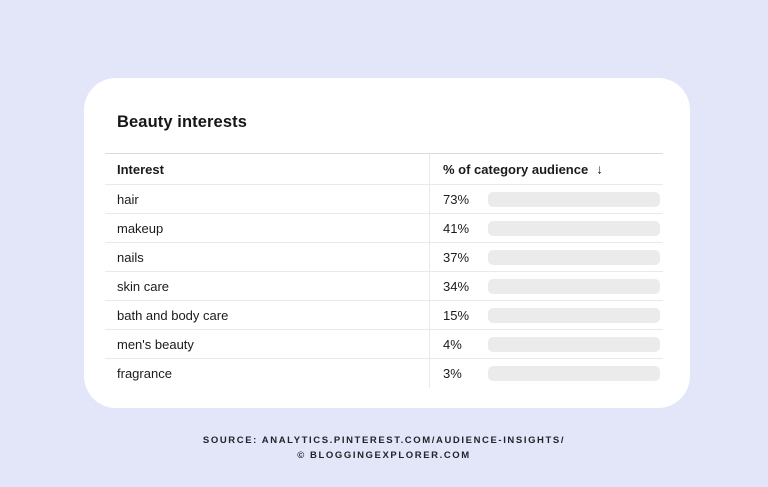  What do you see at coordinates (456, 228) in the screenshot?
I see `percent-label: 41%` at bounding box center [456, 228].